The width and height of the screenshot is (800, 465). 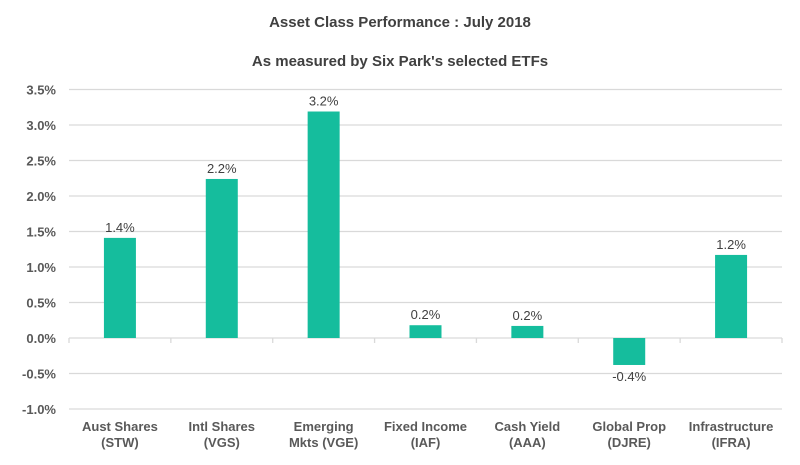 I want to click on x-category-label: (IAF), so click(x=426, y=442).